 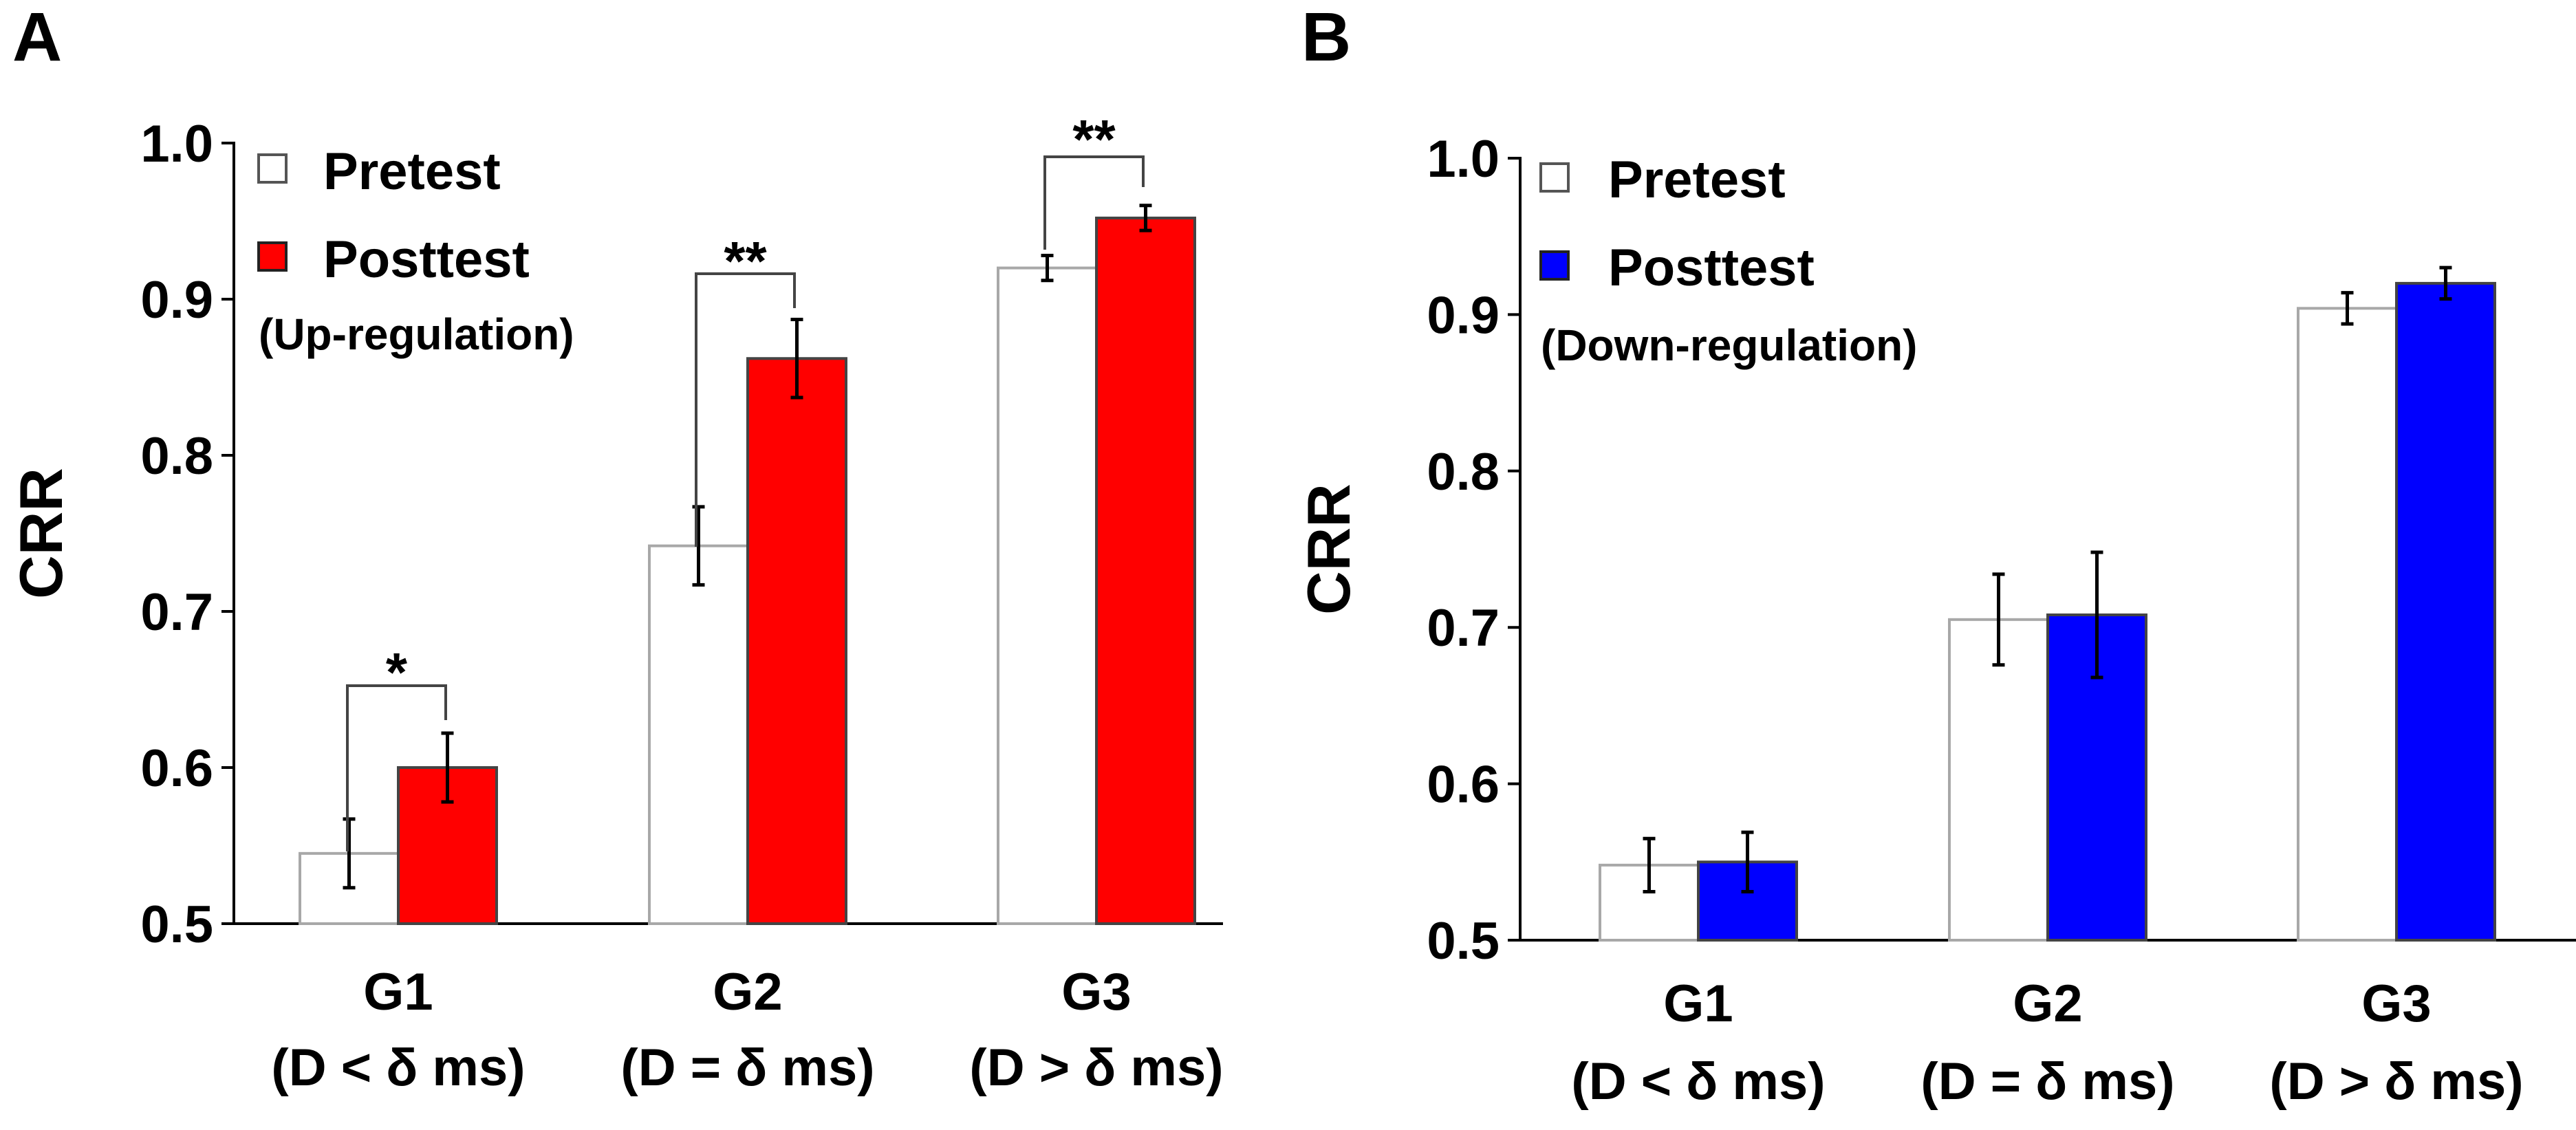 I want to click on panel-label: B, so click(x=1326, y=38).